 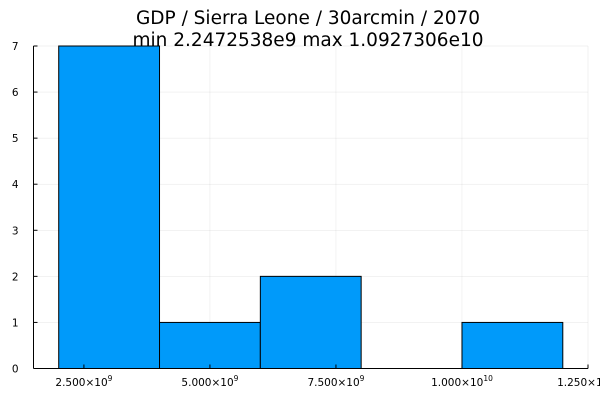 What do you see at coordinates (578, 381) in the screenshot?
I see `x-tick-label: 1.250×10¹⁰` at bounding box center [578, 381].